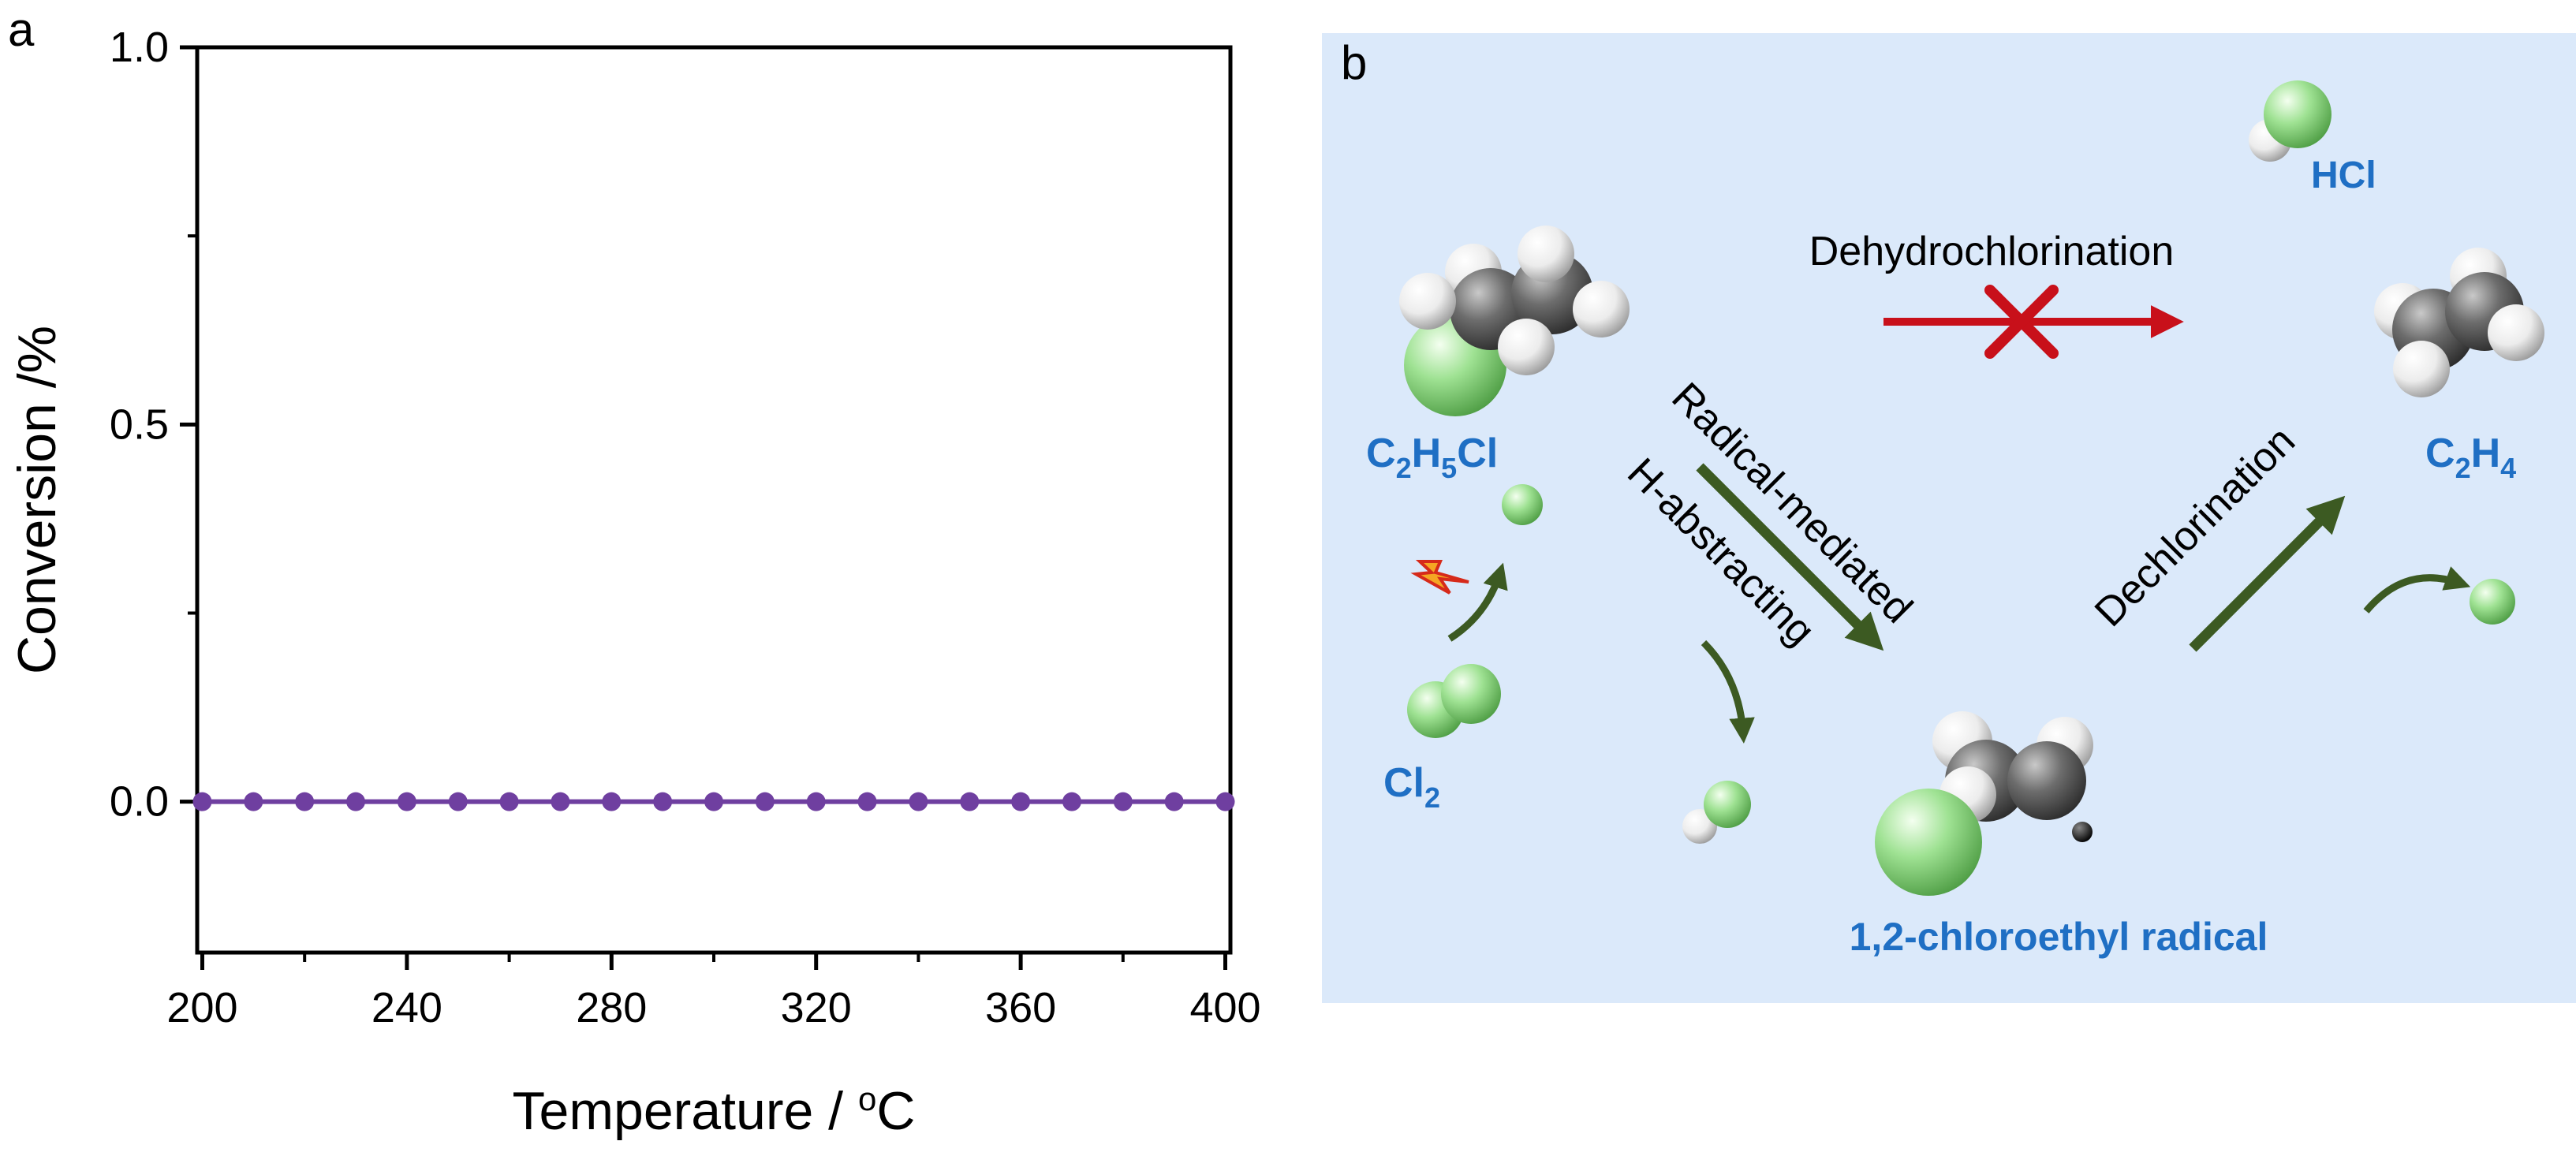 The height and width of the screenshot is (1156, 2576). What do you see at coordinates (2021, 322) in the screenshot?
I see `blocked-cross-icon` at bounding box center [2021, 322].